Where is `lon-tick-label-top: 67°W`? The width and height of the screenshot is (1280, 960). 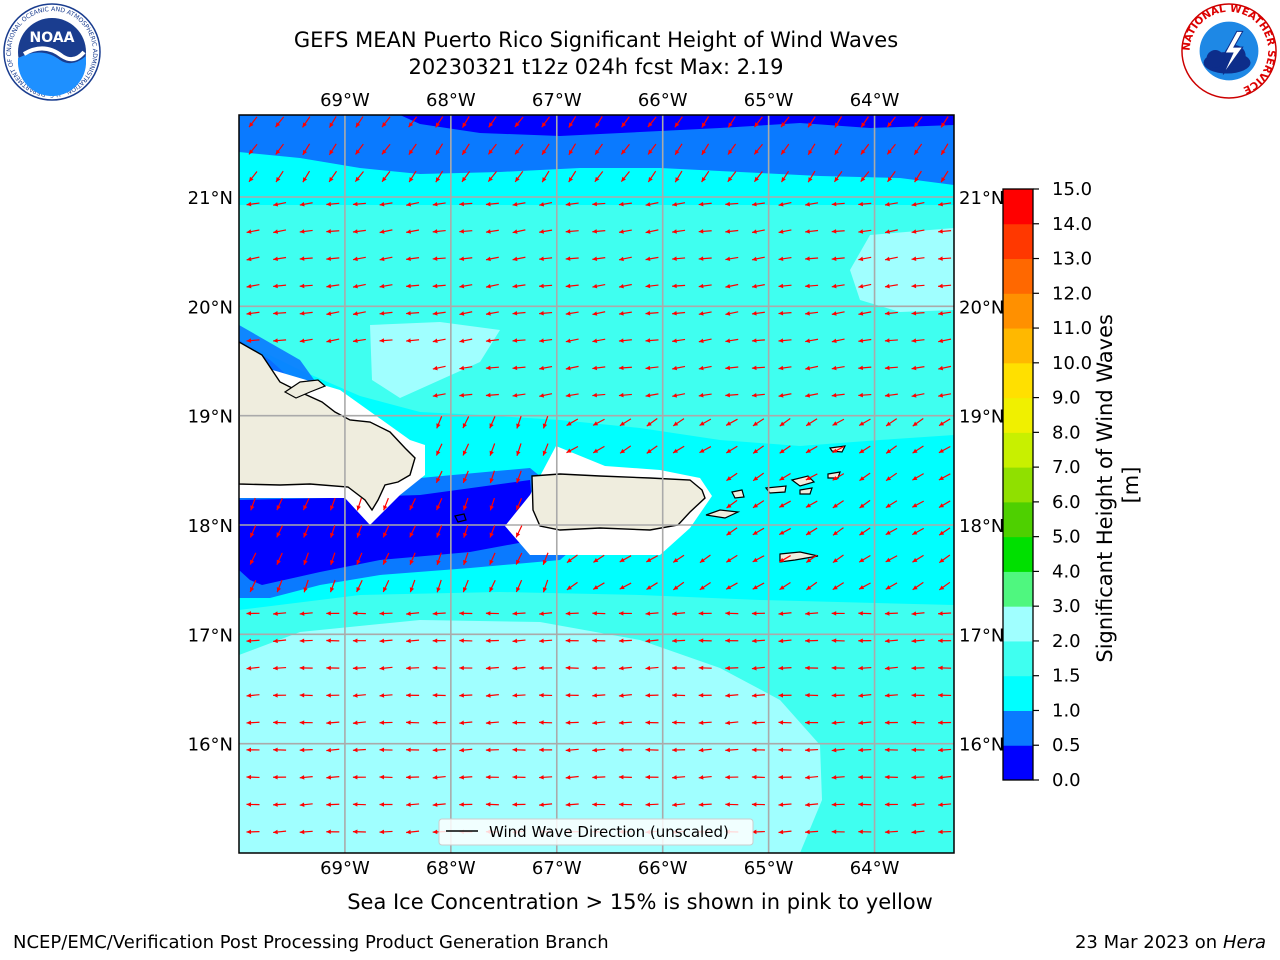 lon-tick-label-top: 67°W is located at coordinates (557, 100).